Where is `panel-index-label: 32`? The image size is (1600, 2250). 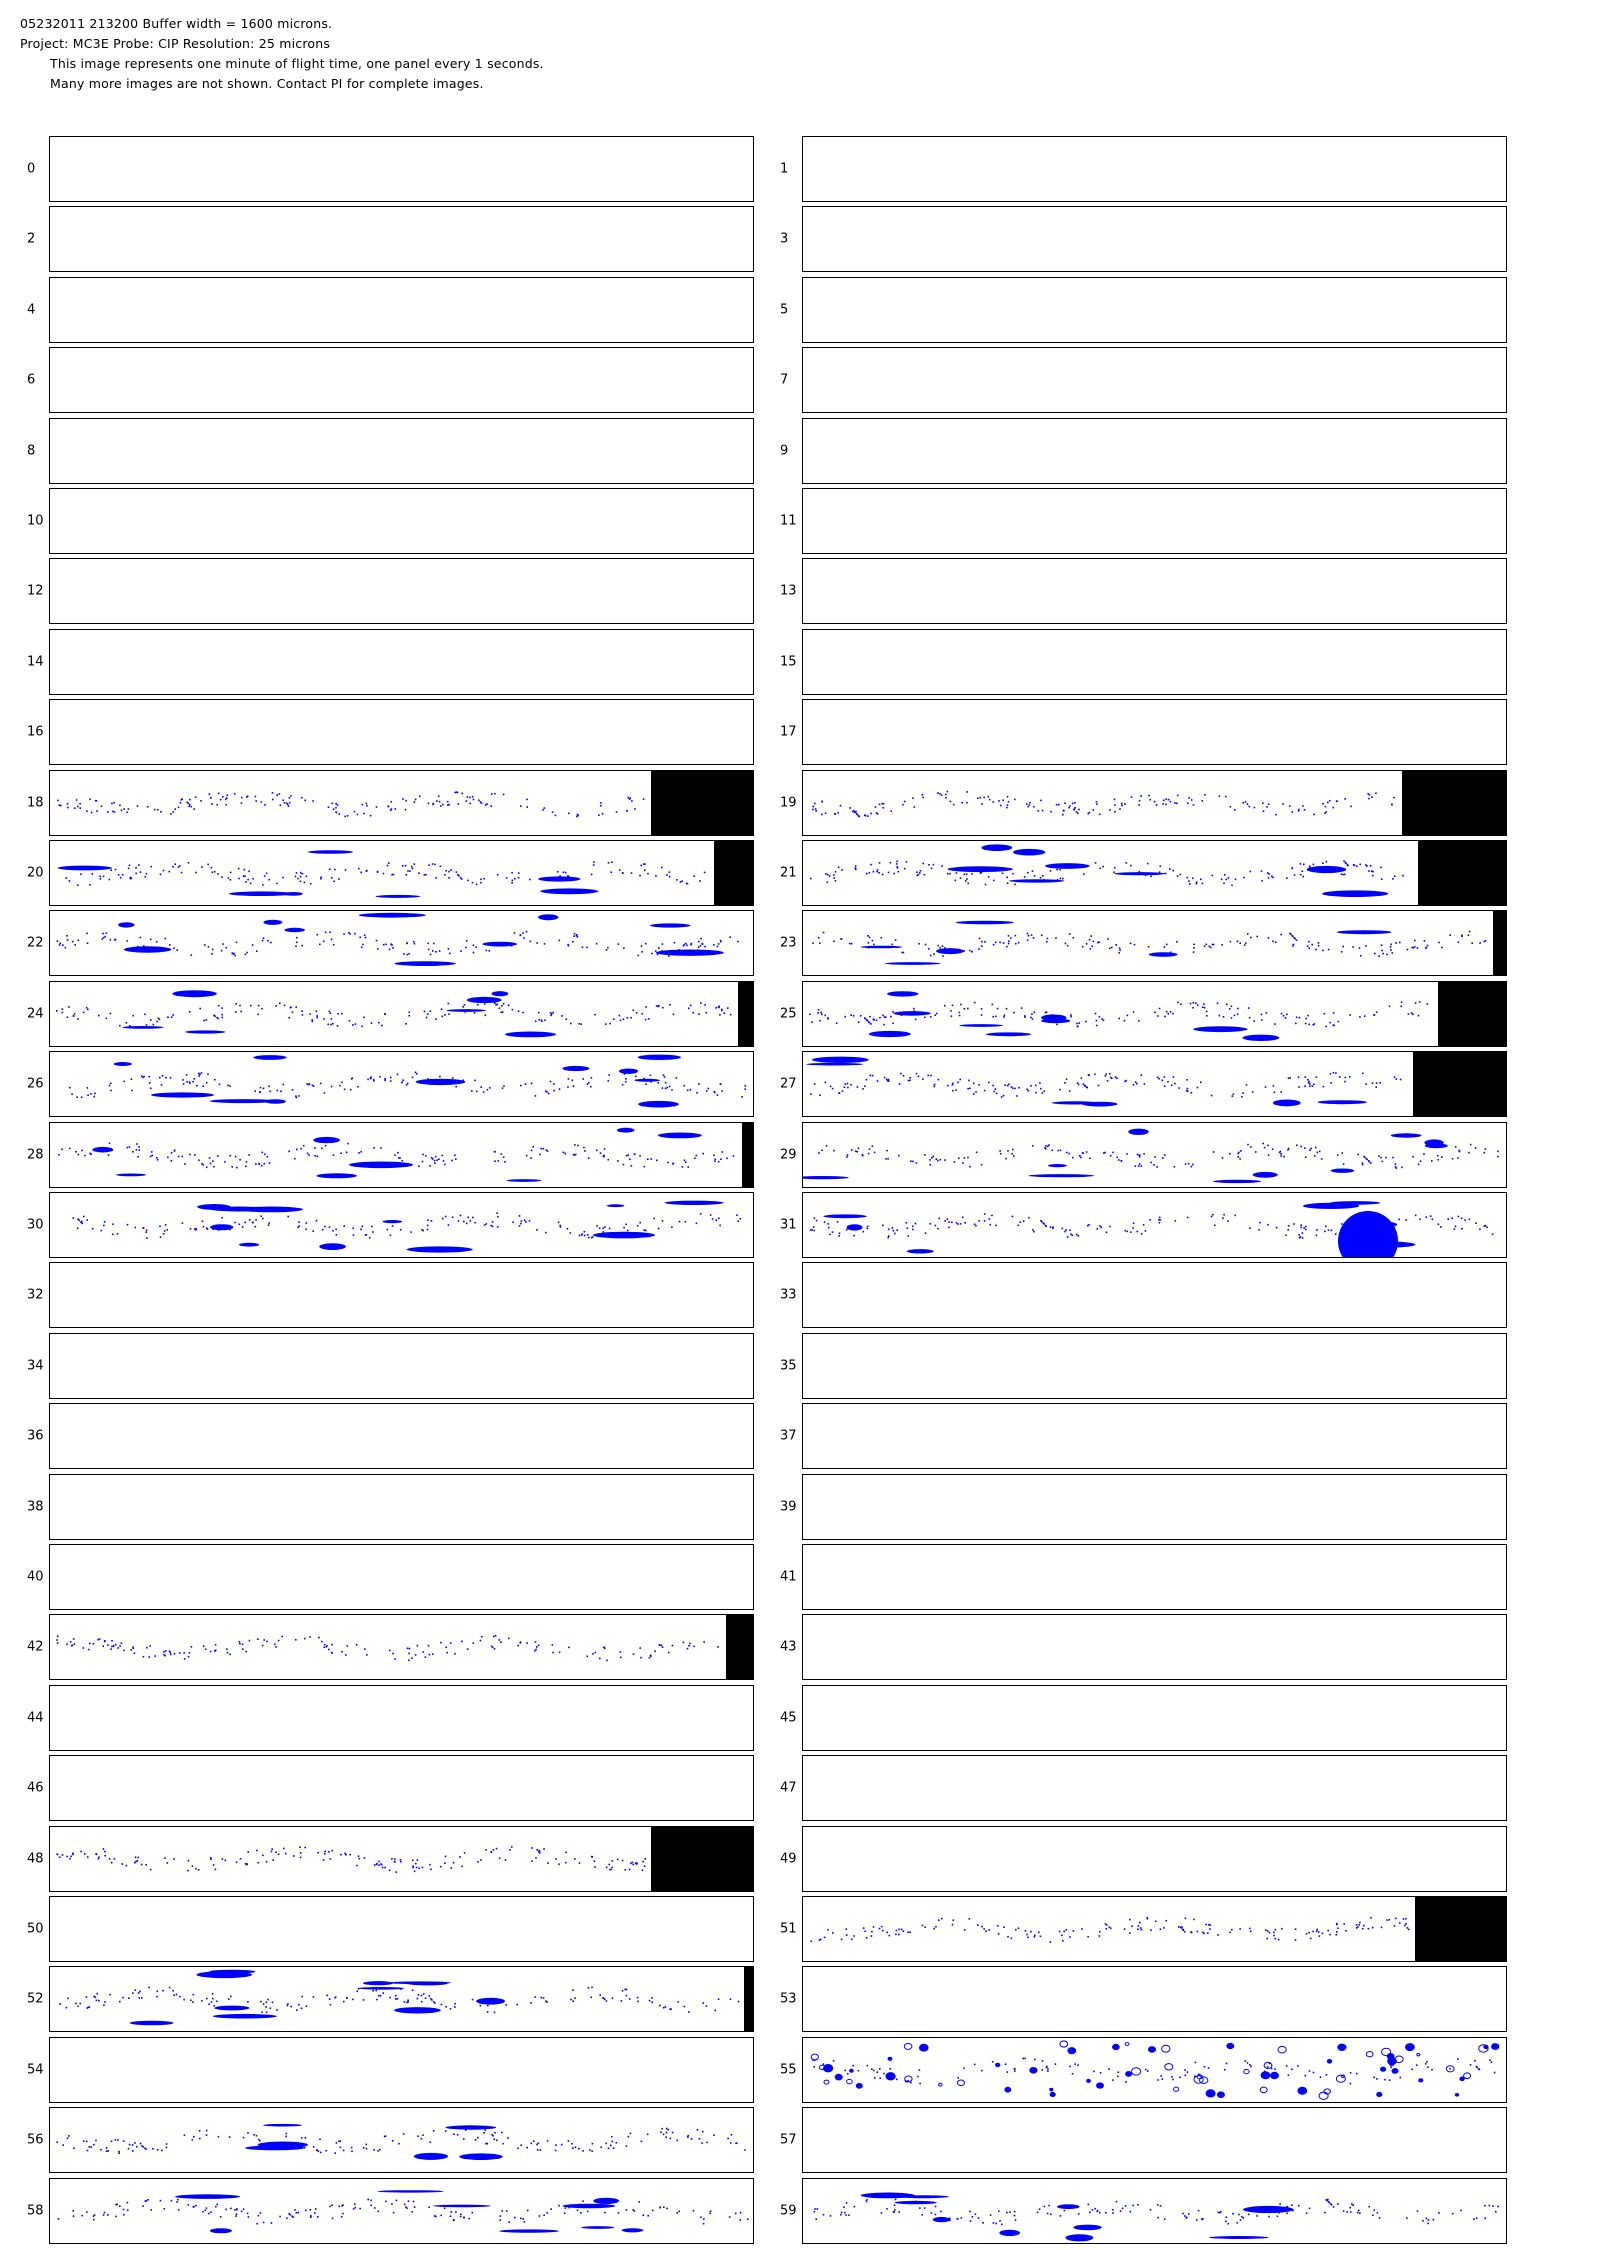
panel-index-label: 32 is located at coordinates (35, 1295).